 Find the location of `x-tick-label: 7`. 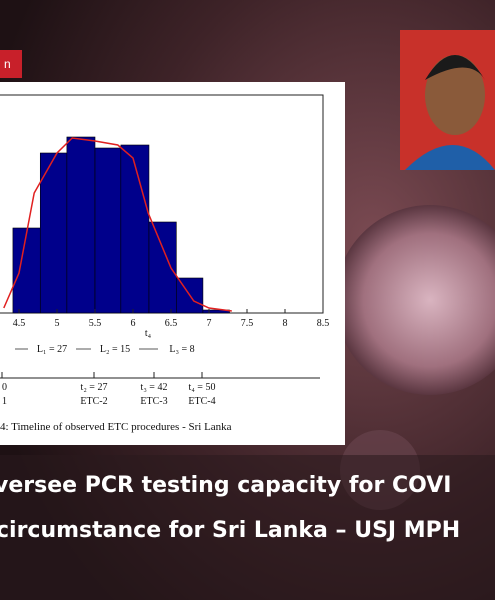

x-tick-label: 7 is located at coordinates (209, 323).